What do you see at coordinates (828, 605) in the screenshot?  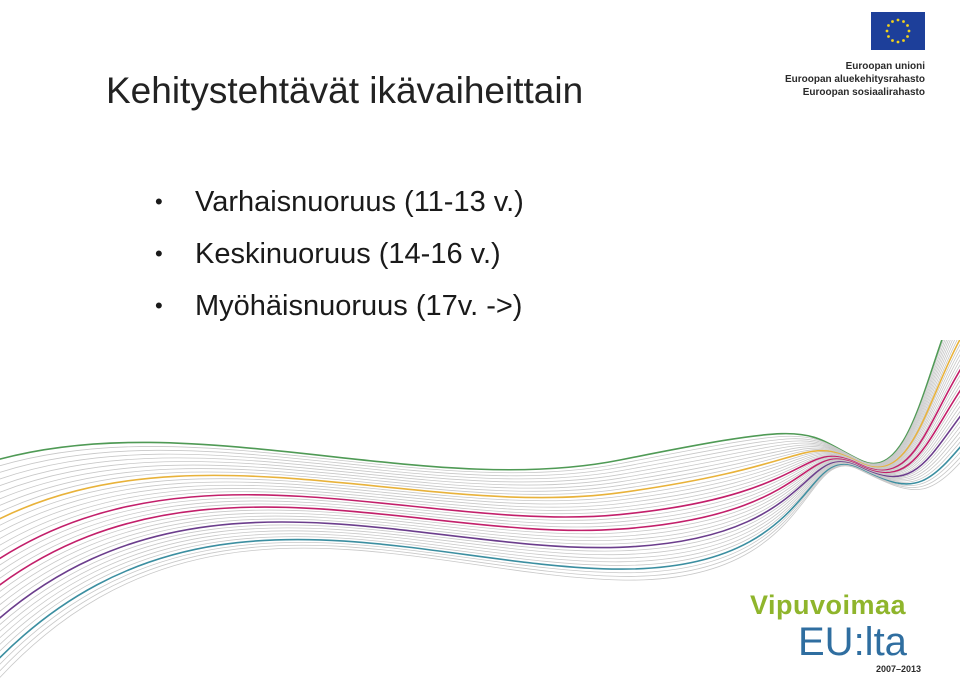 I see `vipuvoimaa-text: Vipuvoimaa` at bounding box center [828, 605].